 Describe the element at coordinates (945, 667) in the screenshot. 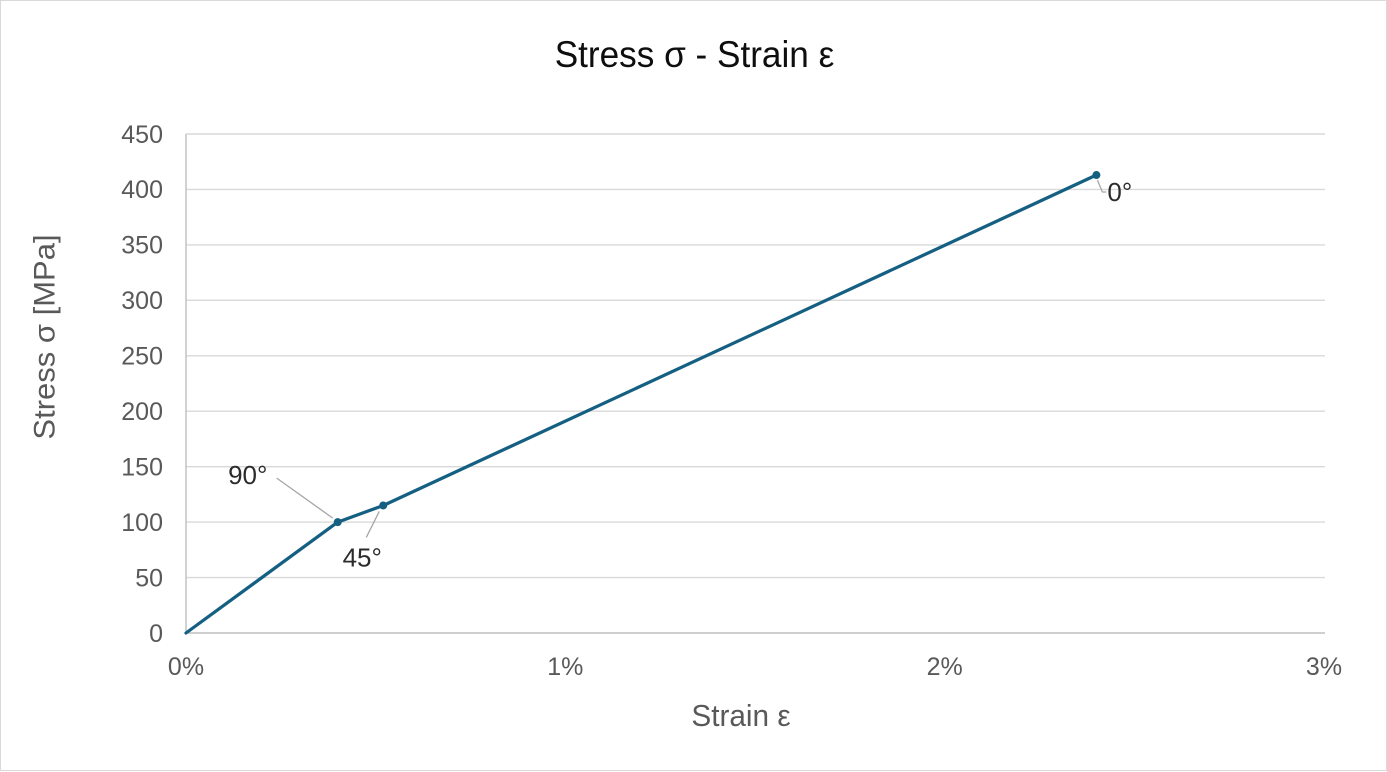

I see `x-tick-label: 2%` at that location.